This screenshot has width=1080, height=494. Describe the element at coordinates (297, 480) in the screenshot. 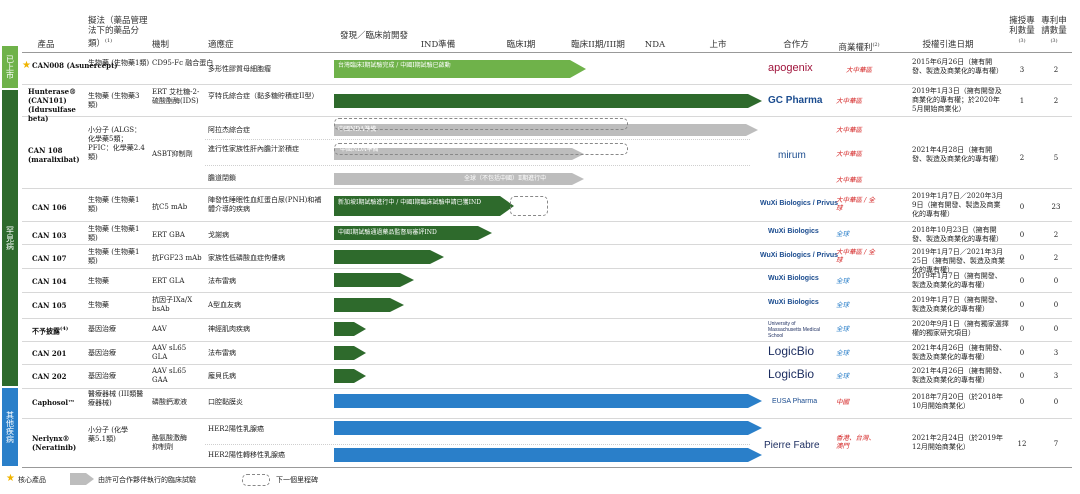

I see `legend-next-label: 下一個里程碑` at that location.